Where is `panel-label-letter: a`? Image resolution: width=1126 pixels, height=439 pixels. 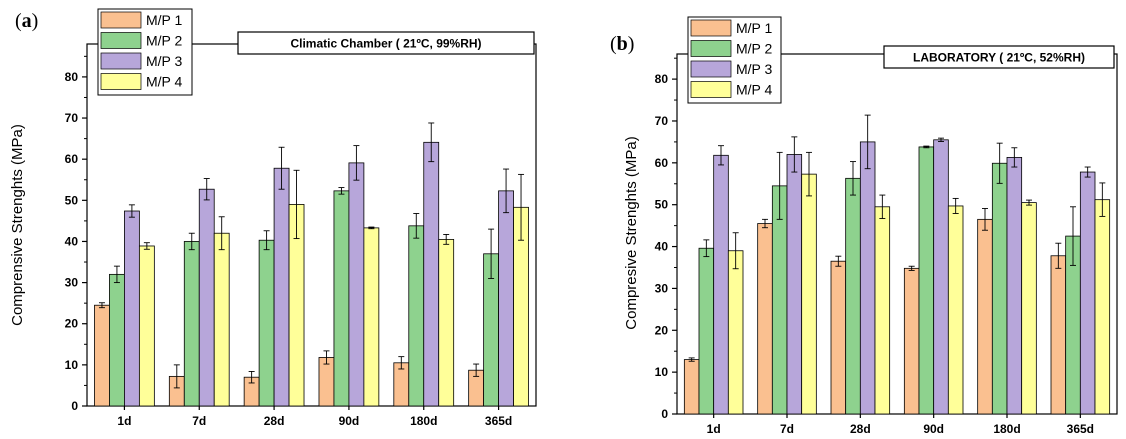 panel-label-letter: a is located at coordinates (27, 21).